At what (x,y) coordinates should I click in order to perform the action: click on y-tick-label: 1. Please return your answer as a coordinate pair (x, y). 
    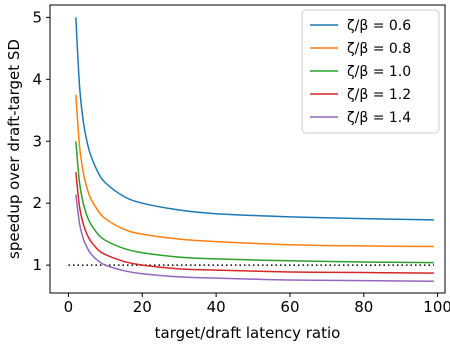
    Looking at the image, I should click on (37, 265).